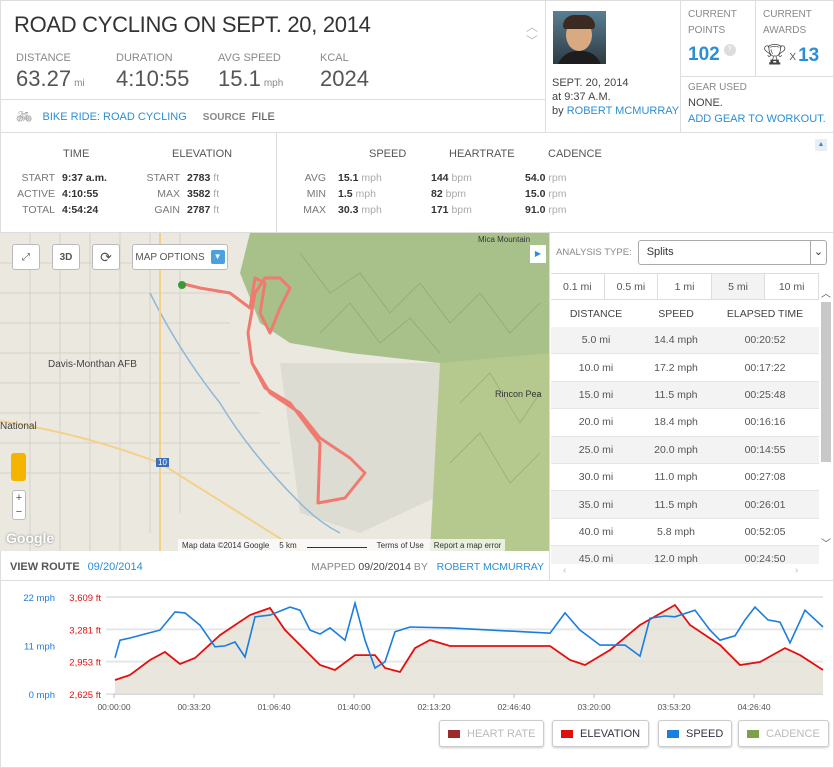 This screenshot has width=834, height=768. I want to click on x-tick-label: 01:40:00, so click(353, 707).